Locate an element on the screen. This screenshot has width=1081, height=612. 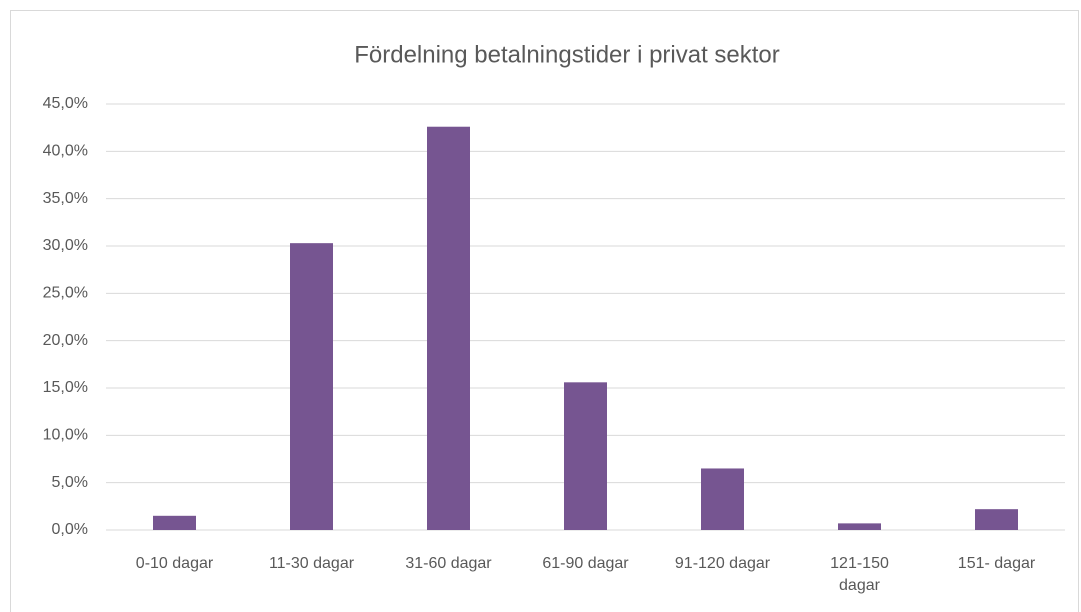
x-tick-label: 121-150 dagar is located at coordinates (859, 574).